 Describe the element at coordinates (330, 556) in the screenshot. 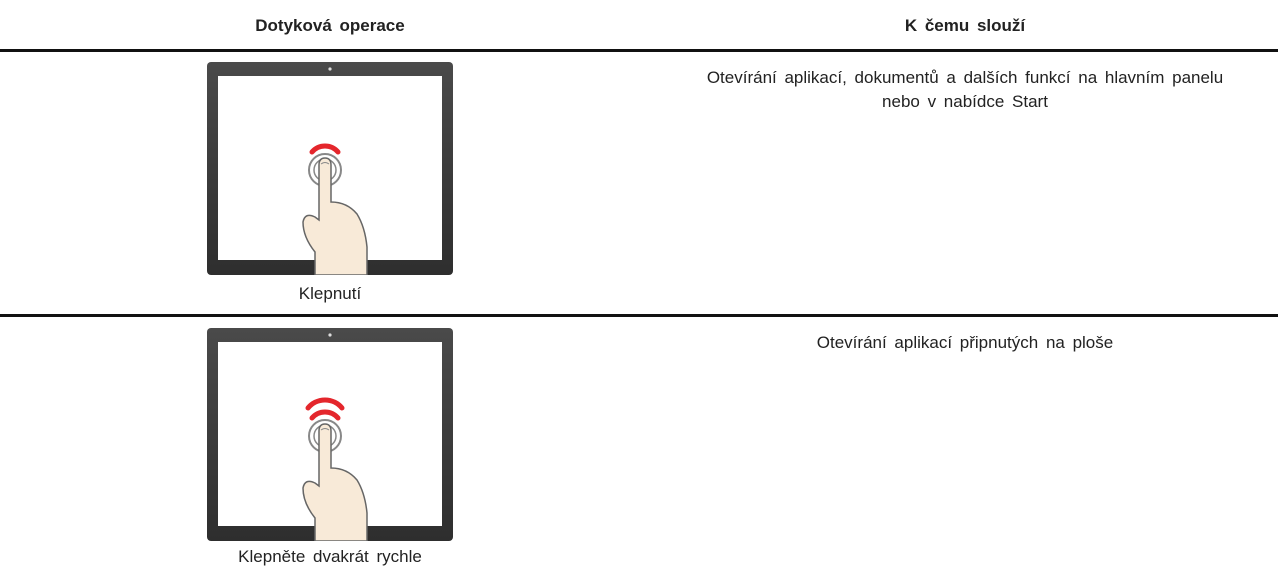

I see `gesture-name: Klepněte dvakrát rychle` at that location.